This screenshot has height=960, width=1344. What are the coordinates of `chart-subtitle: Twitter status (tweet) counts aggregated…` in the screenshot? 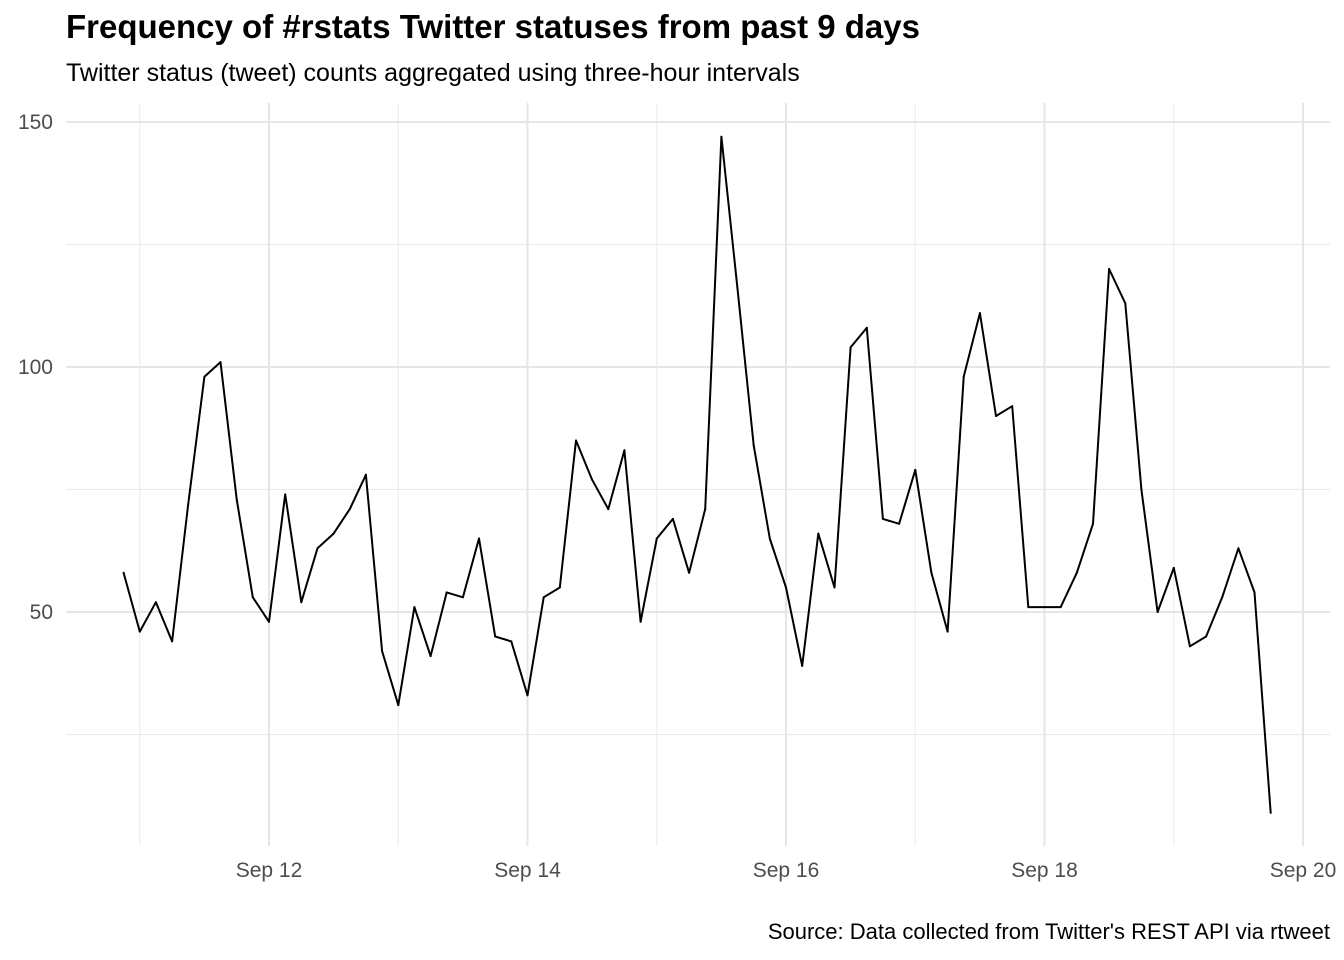 It's located at (433, 73).